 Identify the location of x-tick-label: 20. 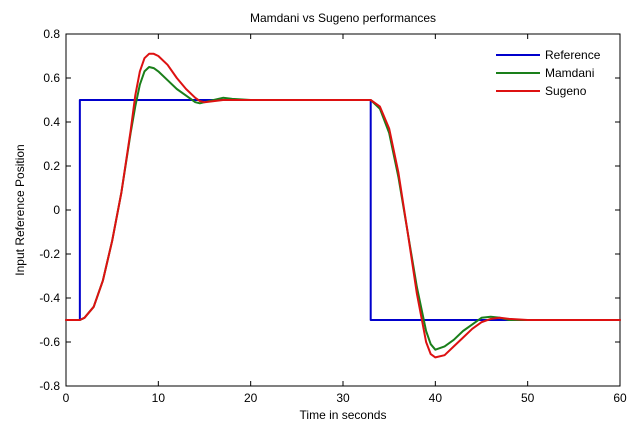
(251, 398).